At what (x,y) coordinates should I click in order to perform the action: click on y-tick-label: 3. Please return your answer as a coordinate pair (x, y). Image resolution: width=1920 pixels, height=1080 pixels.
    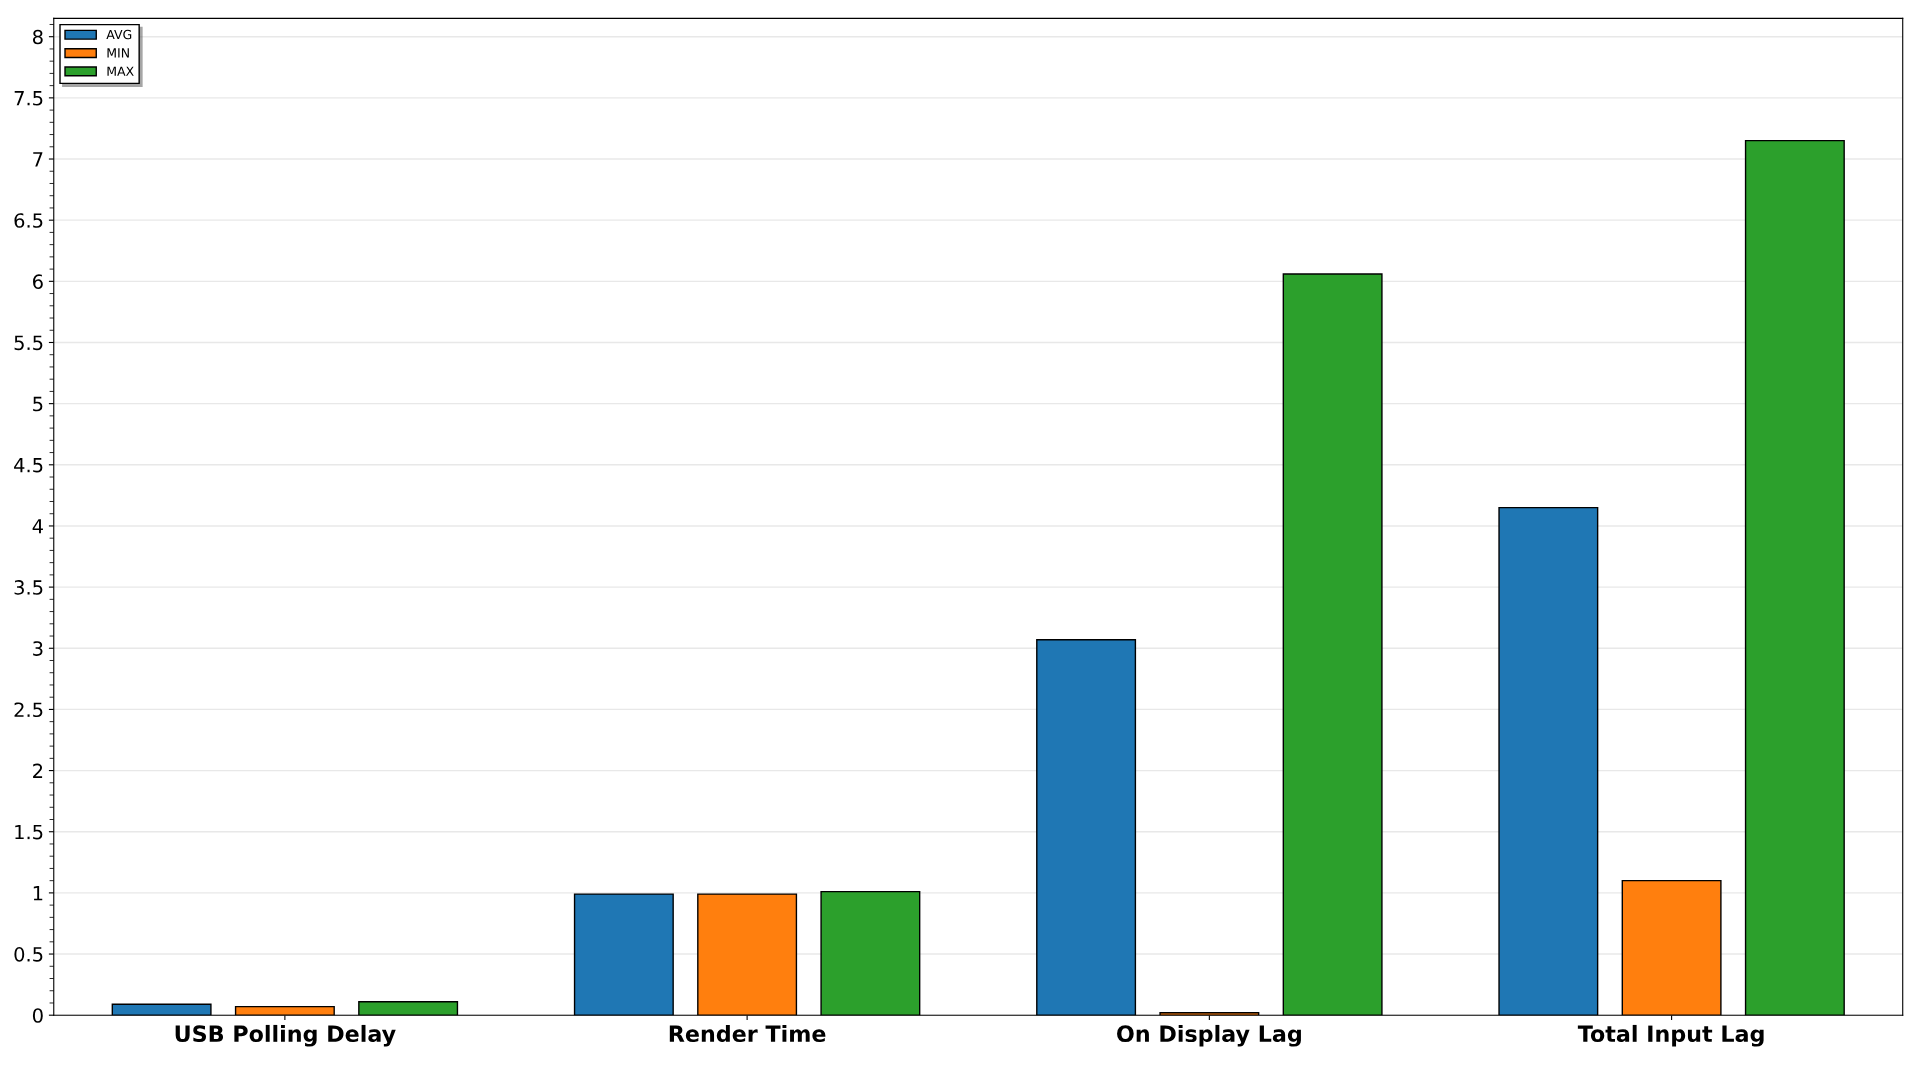
    Looking at the image, I should click on (38, 648).